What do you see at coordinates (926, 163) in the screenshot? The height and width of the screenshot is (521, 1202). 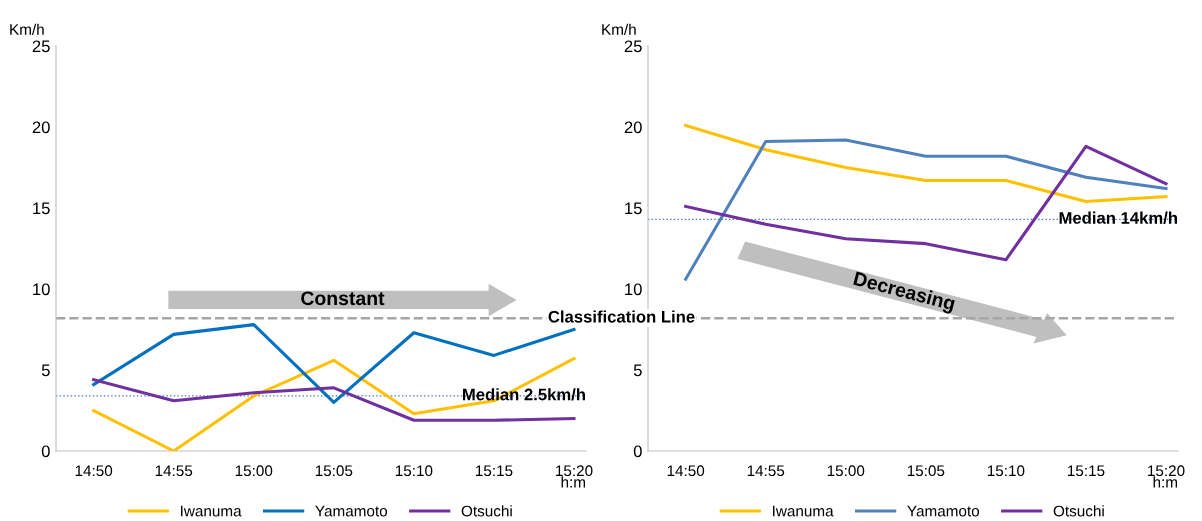 I see `line-series` at bounding box center [926, 163].